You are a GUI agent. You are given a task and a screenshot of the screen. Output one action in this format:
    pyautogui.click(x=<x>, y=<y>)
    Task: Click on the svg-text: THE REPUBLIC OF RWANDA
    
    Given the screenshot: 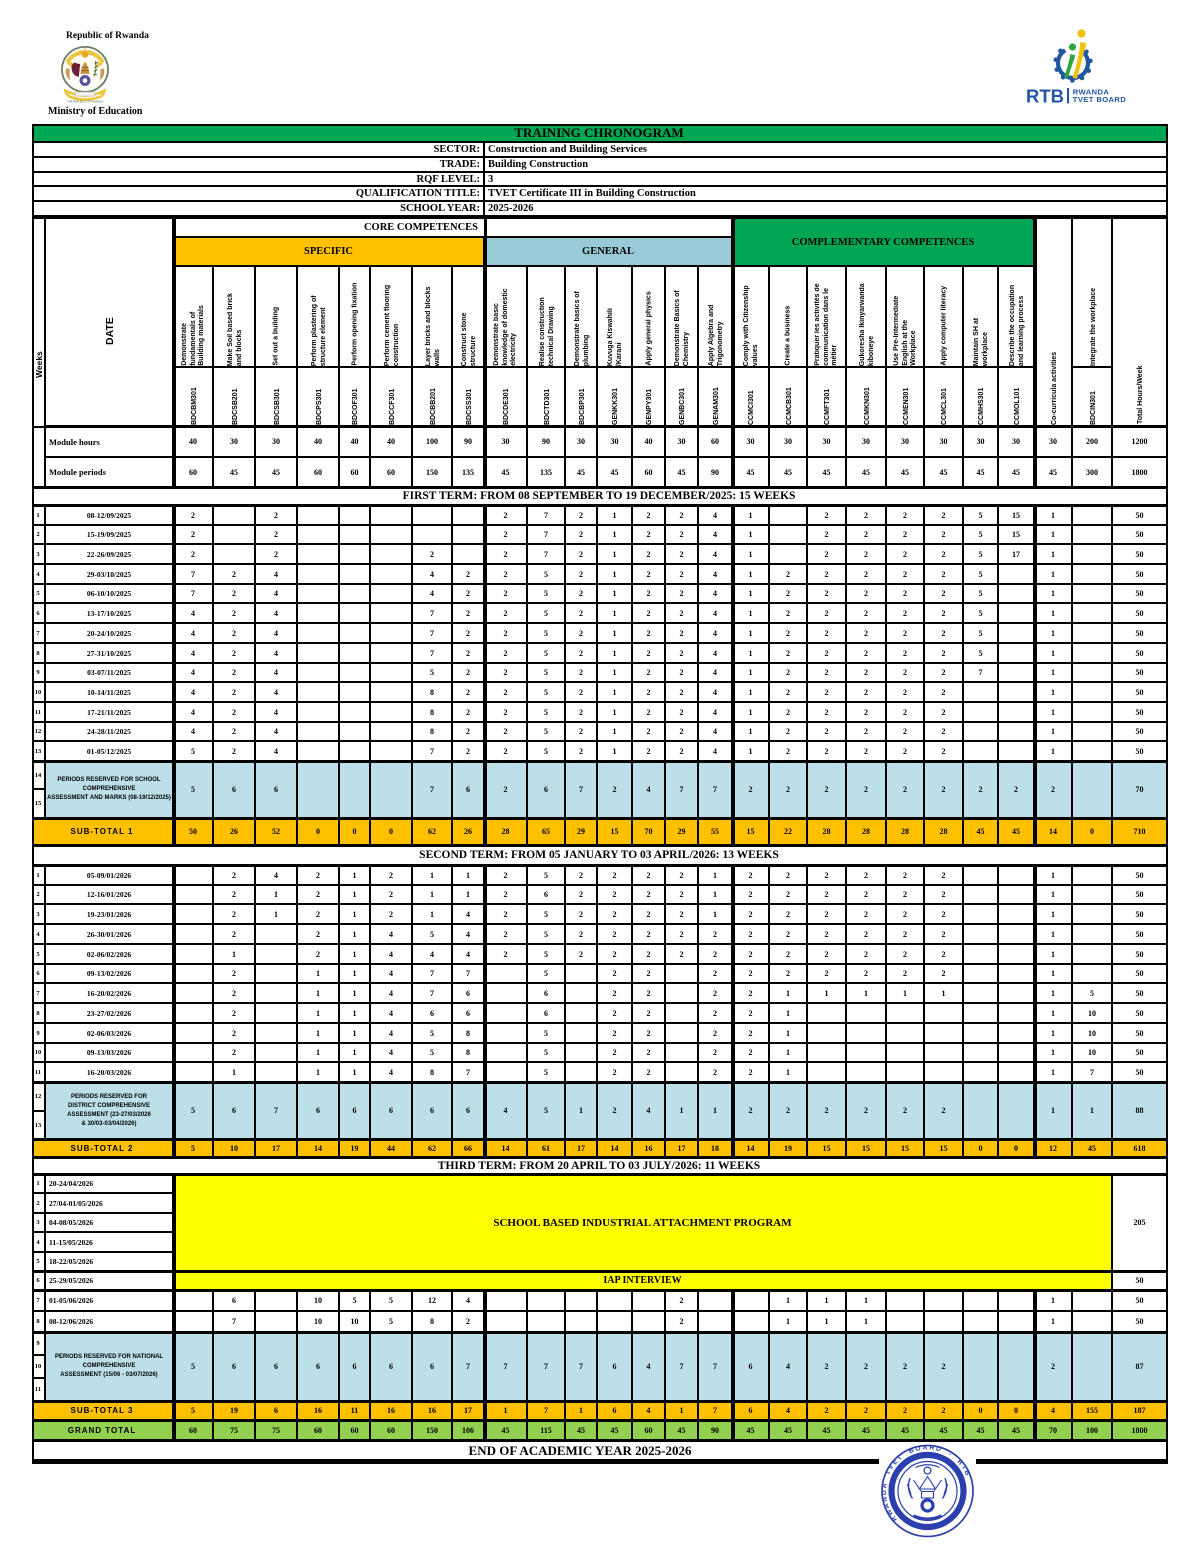 What is the action you would take?
    pyautogui.click(x=85, y=102)
    